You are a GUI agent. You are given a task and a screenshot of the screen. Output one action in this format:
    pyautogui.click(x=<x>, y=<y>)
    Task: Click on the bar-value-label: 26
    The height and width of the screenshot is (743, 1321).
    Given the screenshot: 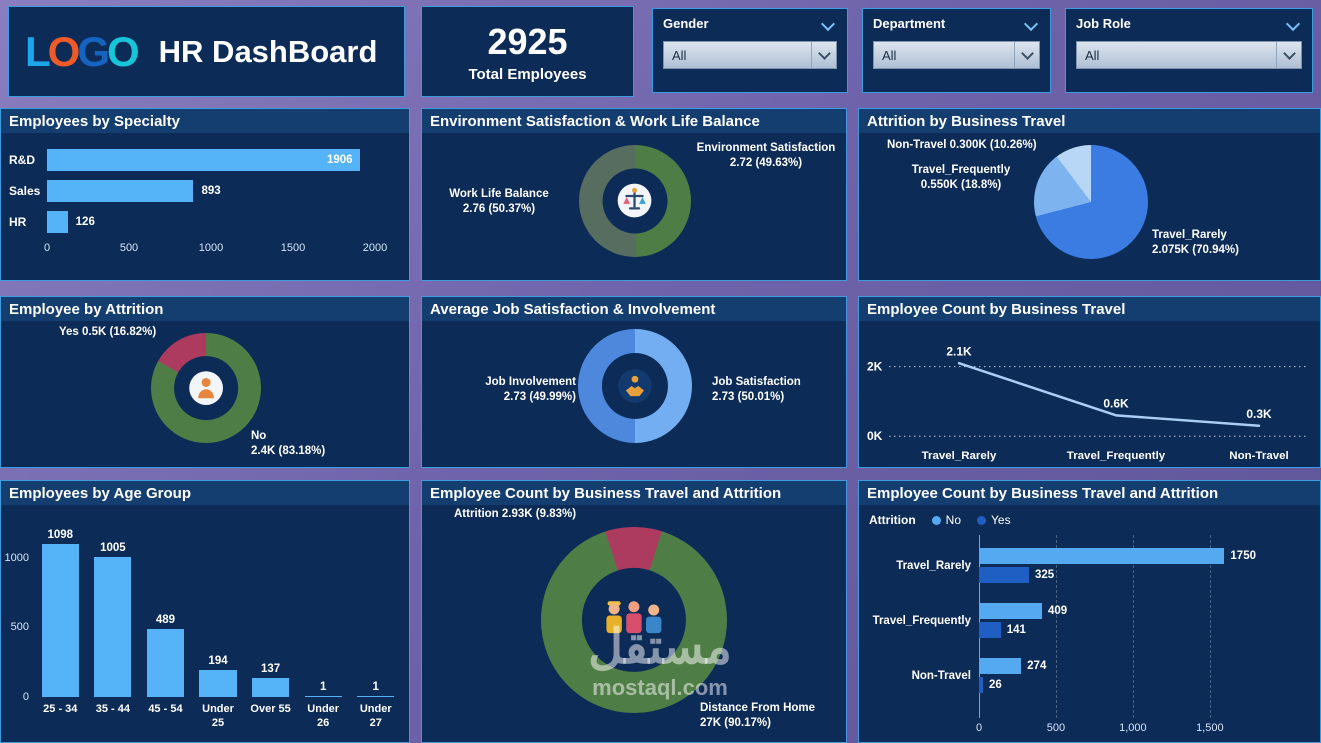 What is the action you would take?
    pyautogui.click(x=995, y=685)
    